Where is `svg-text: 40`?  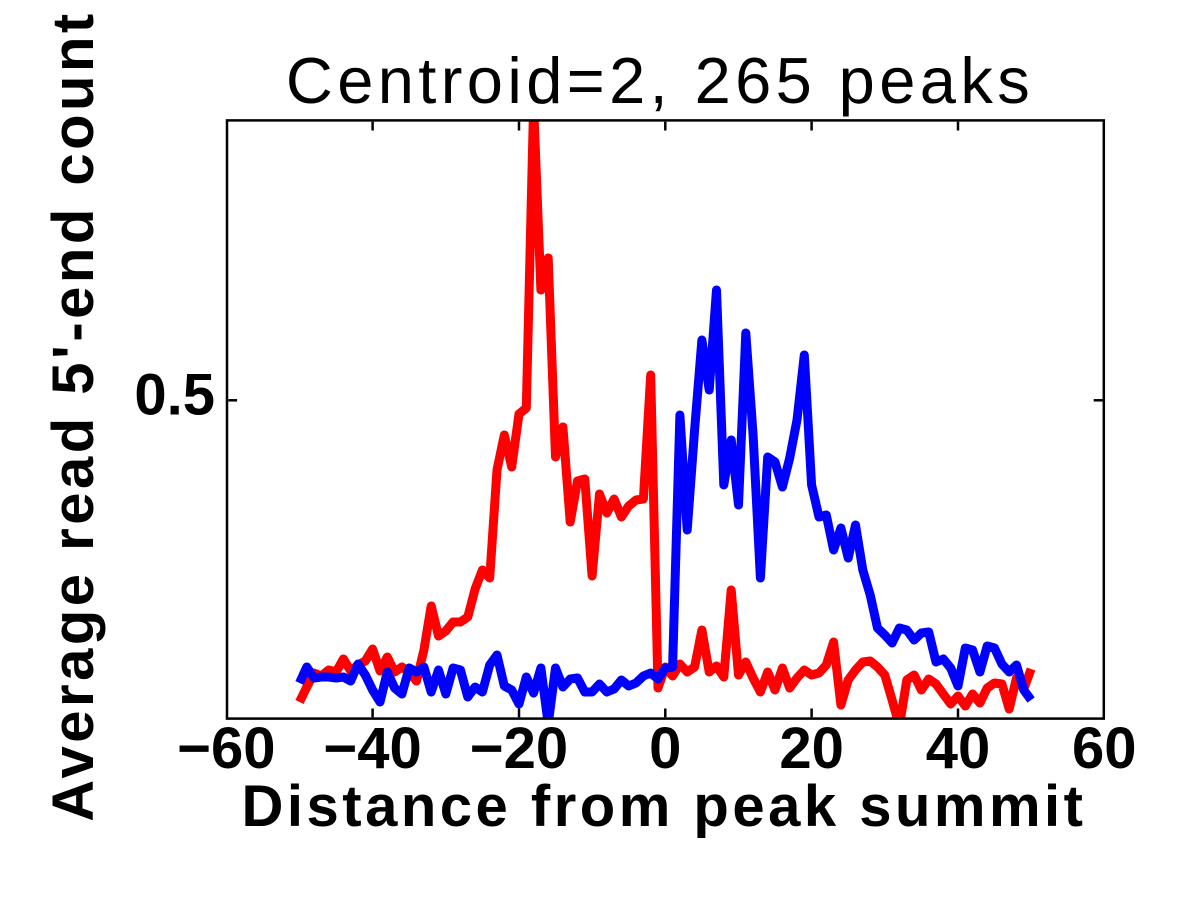 svg-text: 40 is located at coordinates (958, 748).